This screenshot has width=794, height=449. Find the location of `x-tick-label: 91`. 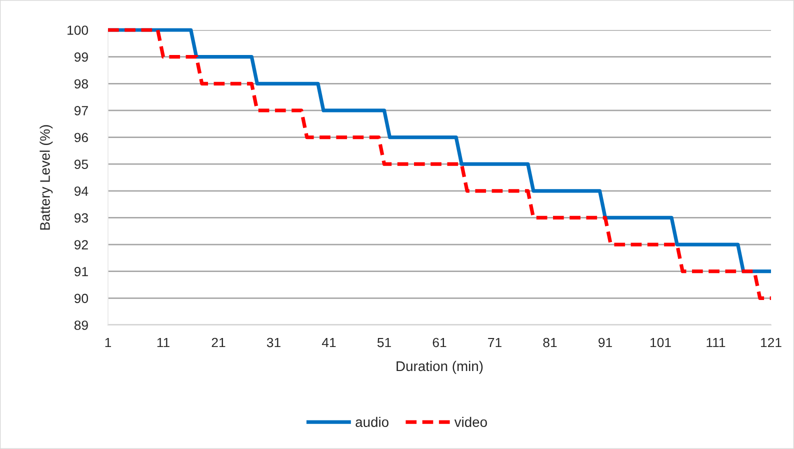

x-tick-label: 91 is located at coordinates (605, 343).